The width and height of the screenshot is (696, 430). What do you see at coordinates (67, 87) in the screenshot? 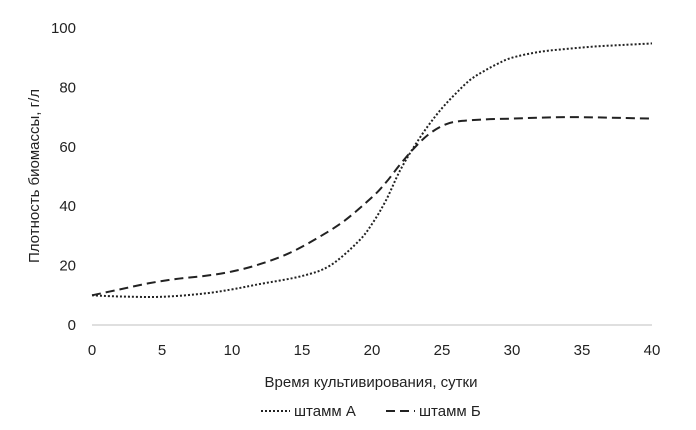
I see `y-tick-label: 80` at bounding box center [67, 87].